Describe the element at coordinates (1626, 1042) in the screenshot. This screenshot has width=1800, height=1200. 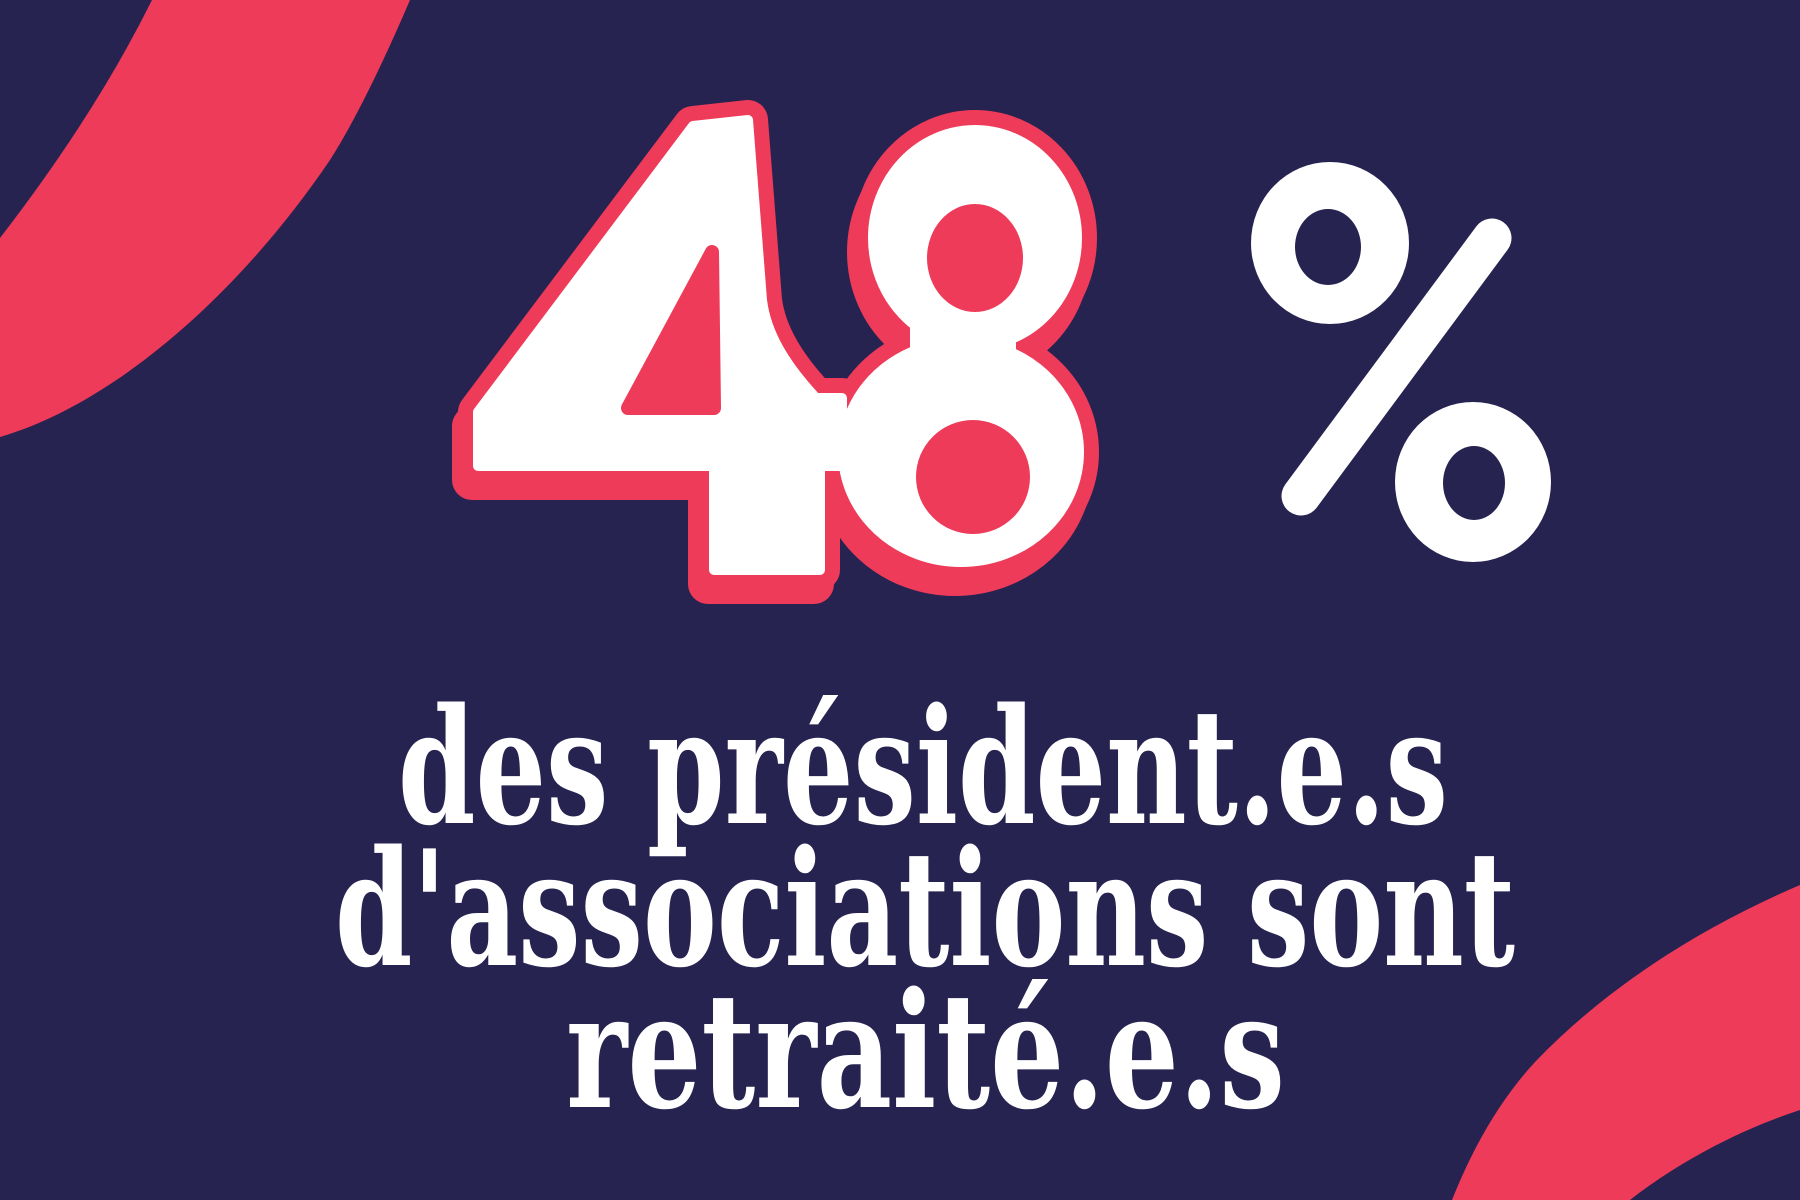
I see `corner-blob-bottom-right-icon` at that location.